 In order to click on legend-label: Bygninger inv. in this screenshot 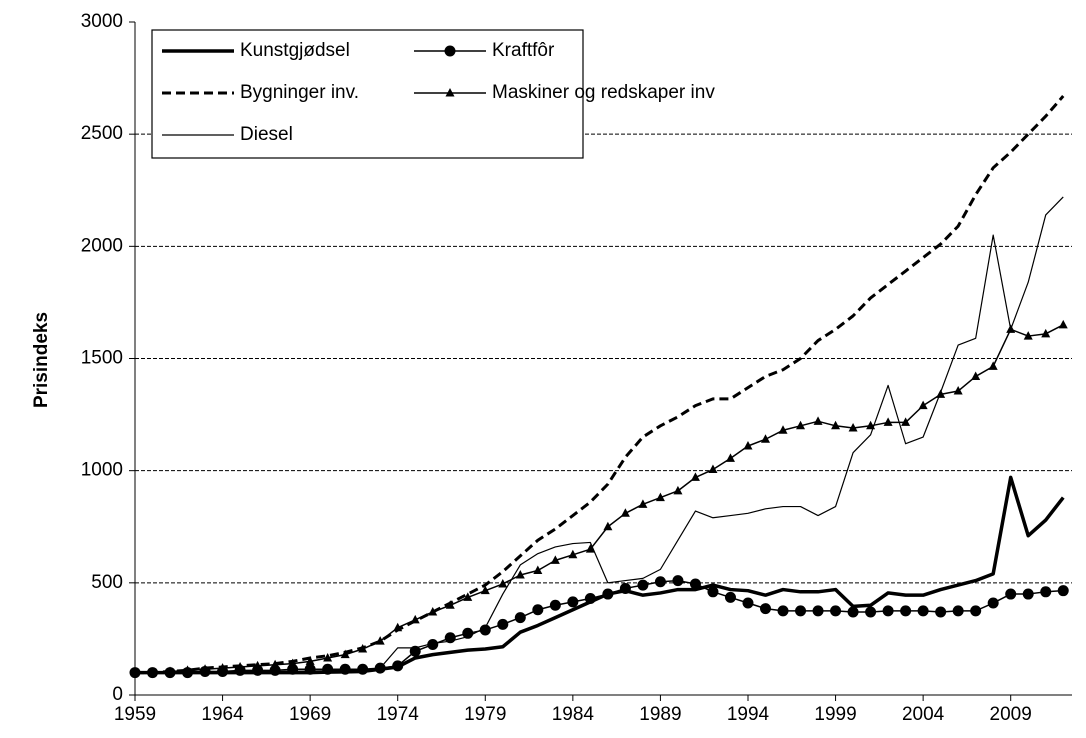, I will do `click(299, 92)`.